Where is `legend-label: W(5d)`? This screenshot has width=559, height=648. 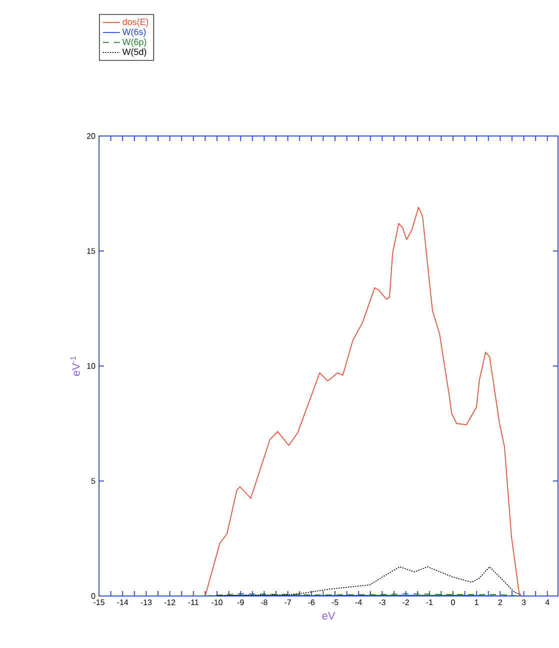 legend-label: W(5d) is located at coordinates (134, 52).